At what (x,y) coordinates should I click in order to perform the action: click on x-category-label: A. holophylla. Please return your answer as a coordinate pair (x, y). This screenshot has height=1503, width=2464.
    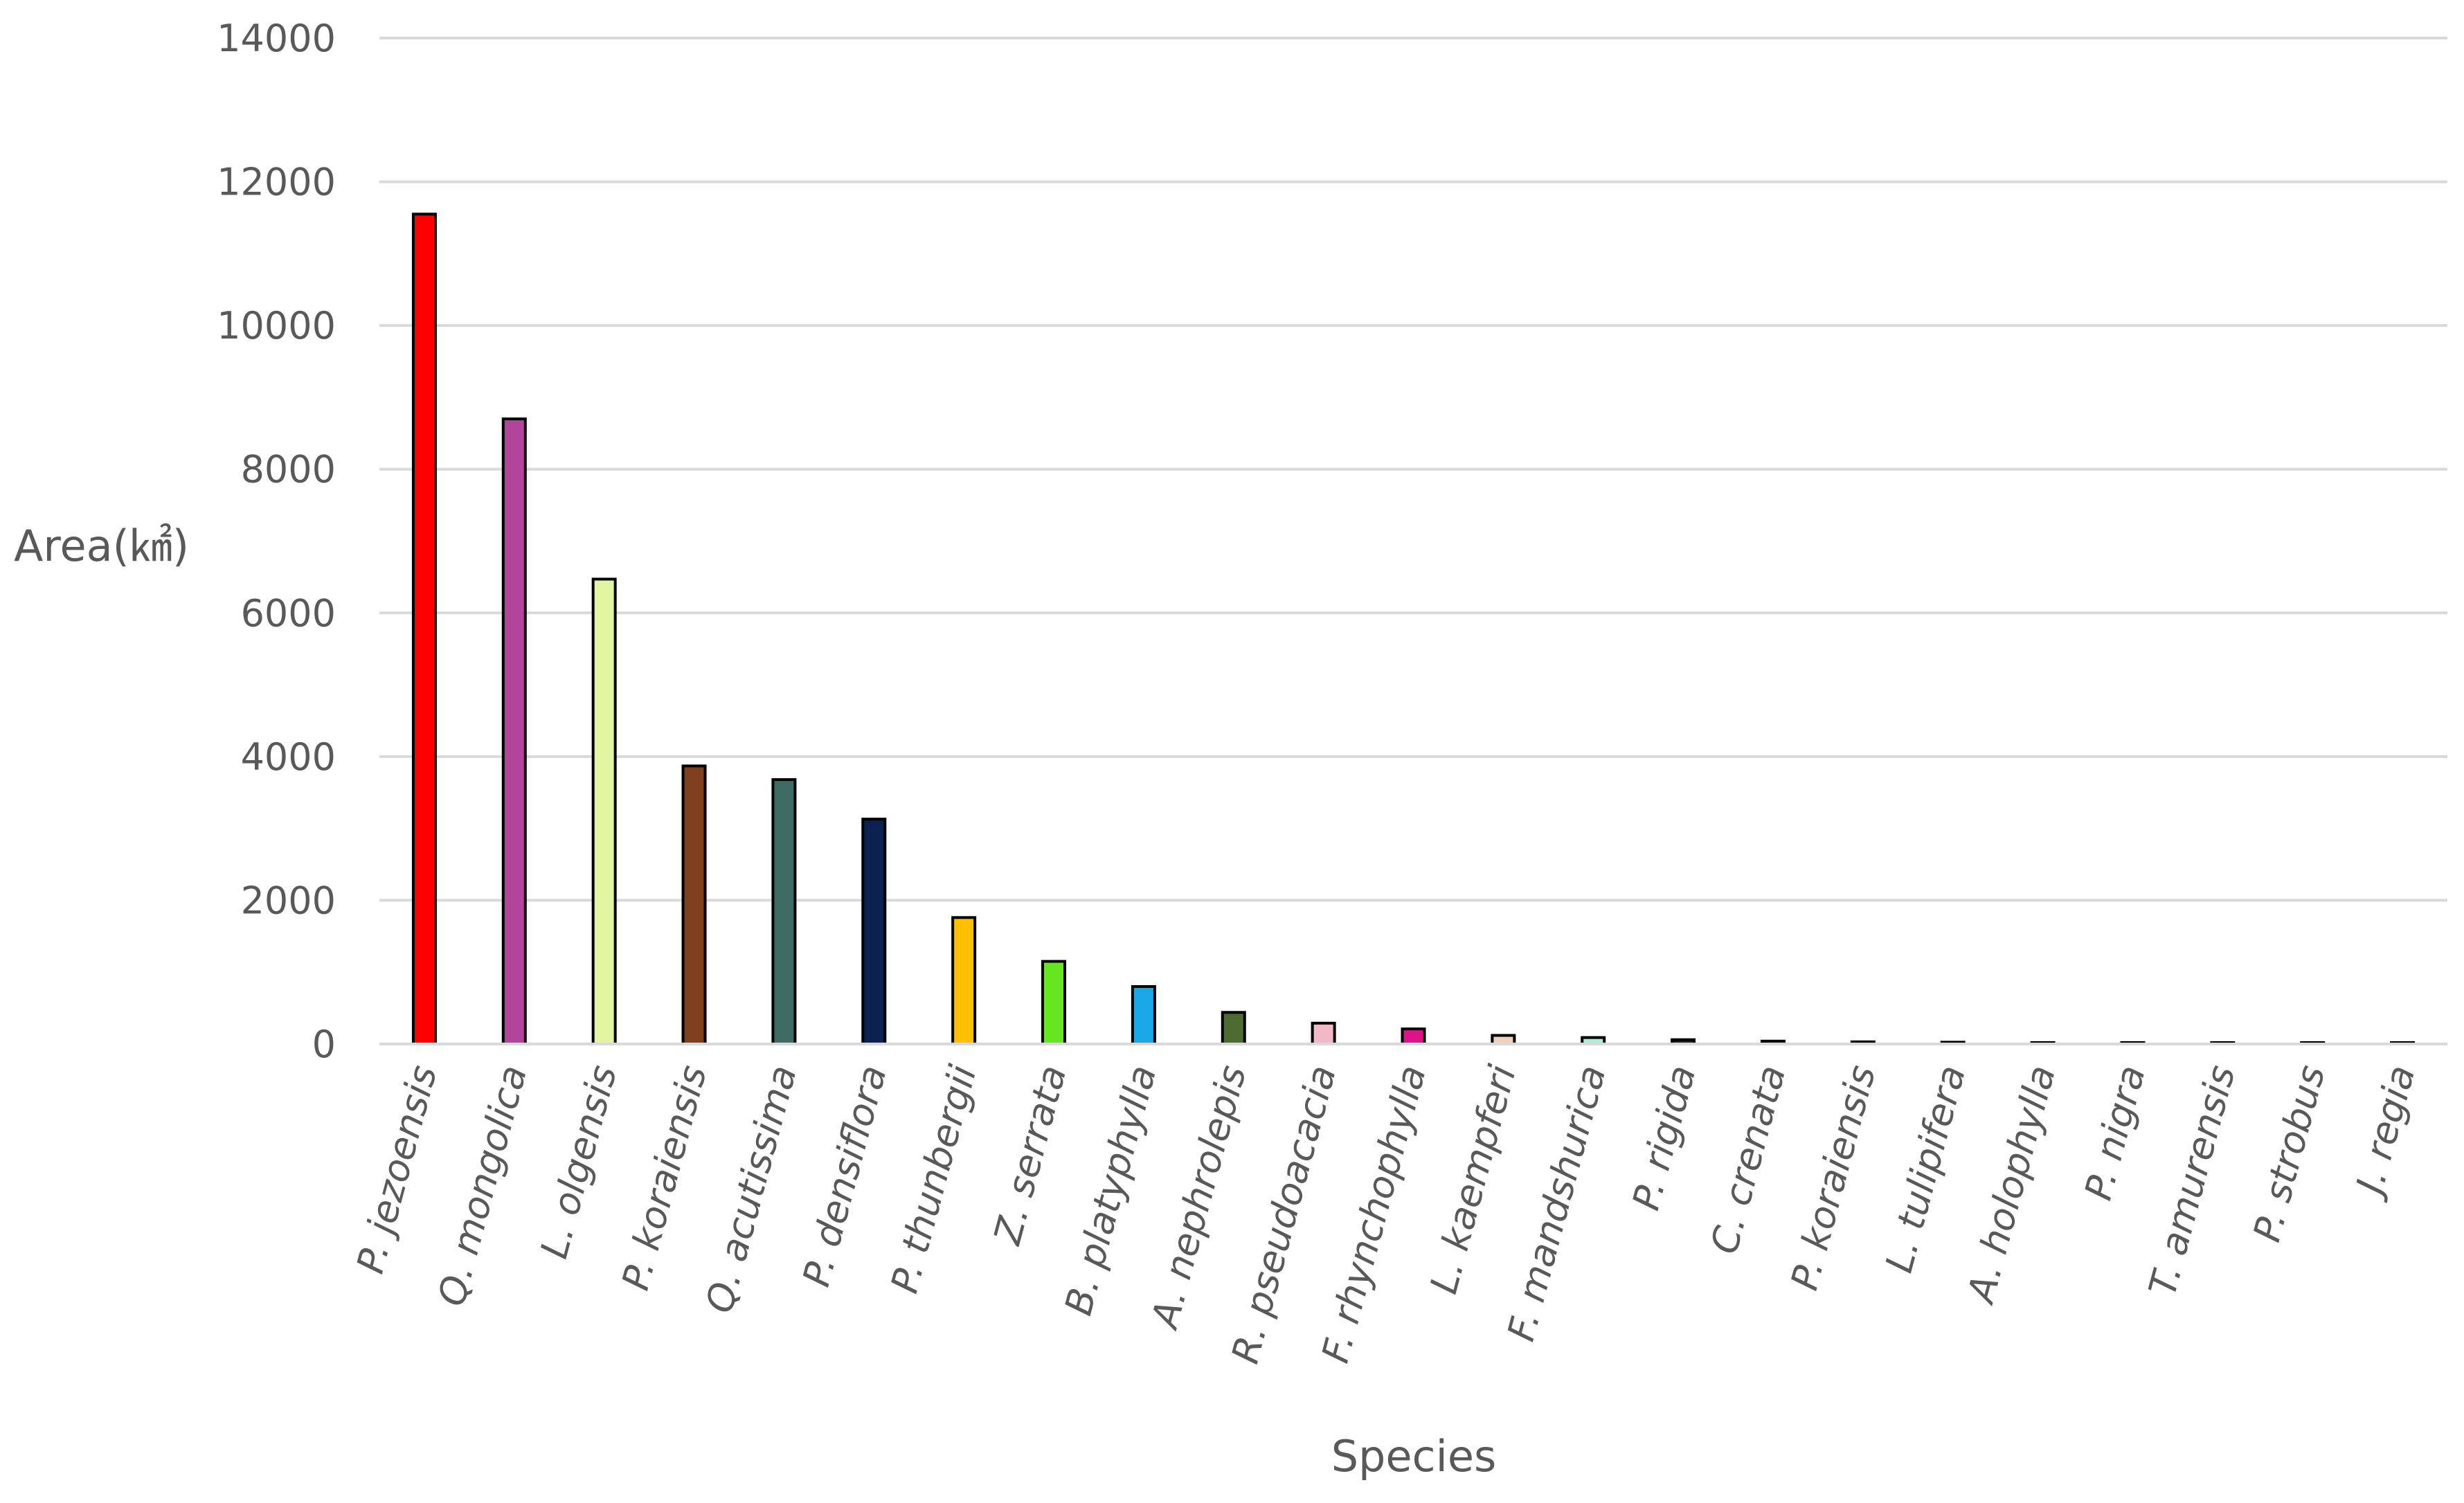
    Looking at the image, I should click on (2012, 1184).